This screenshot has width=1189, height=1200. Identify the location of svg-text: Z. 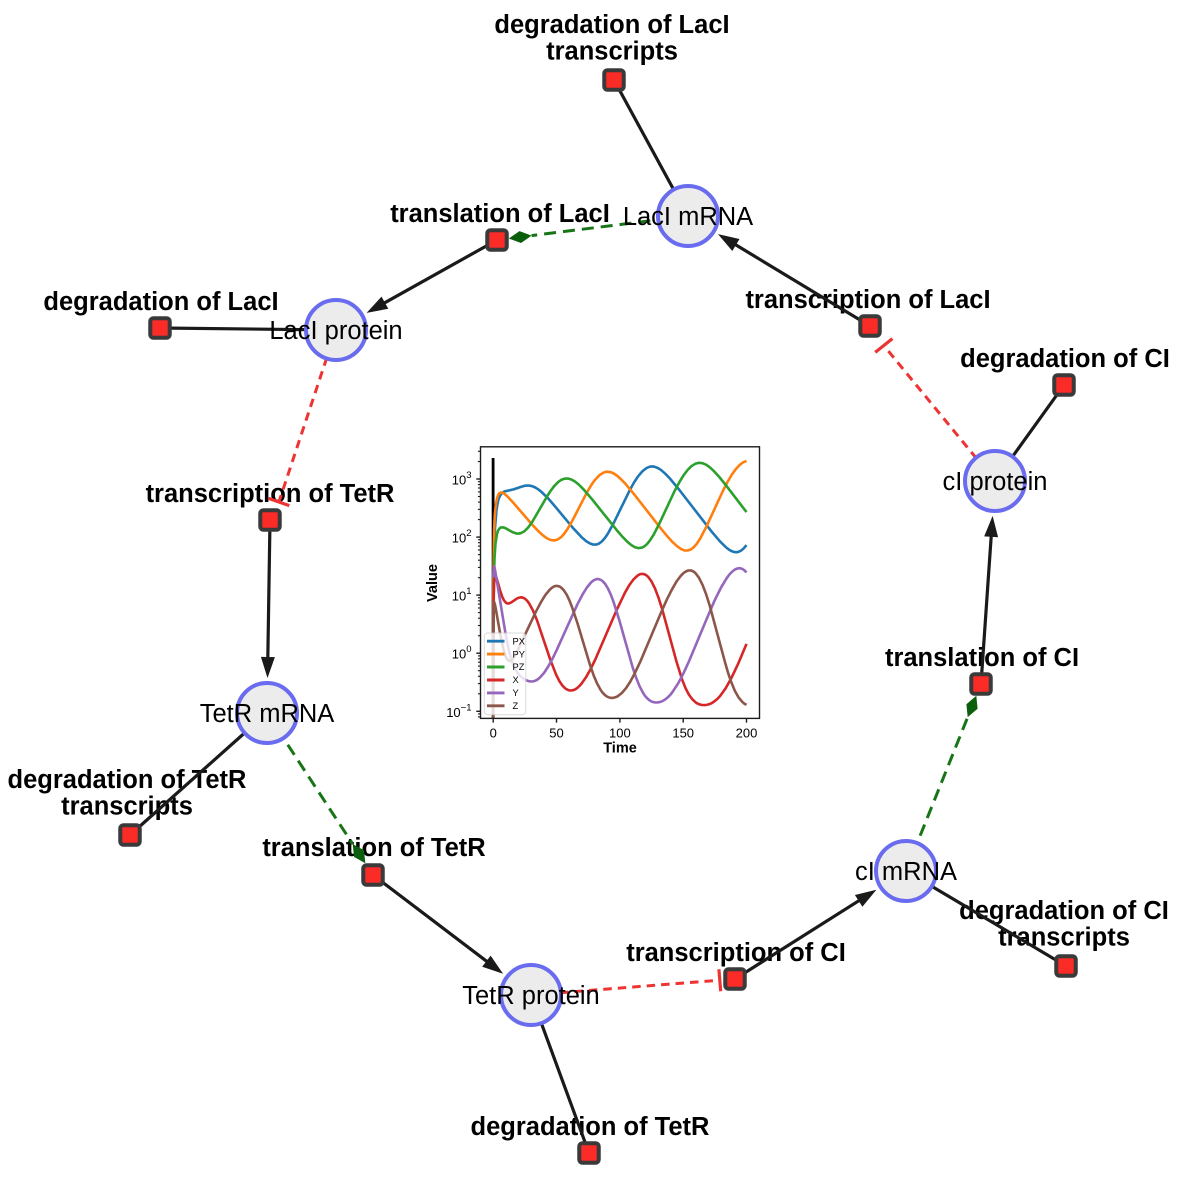
(516, 706).